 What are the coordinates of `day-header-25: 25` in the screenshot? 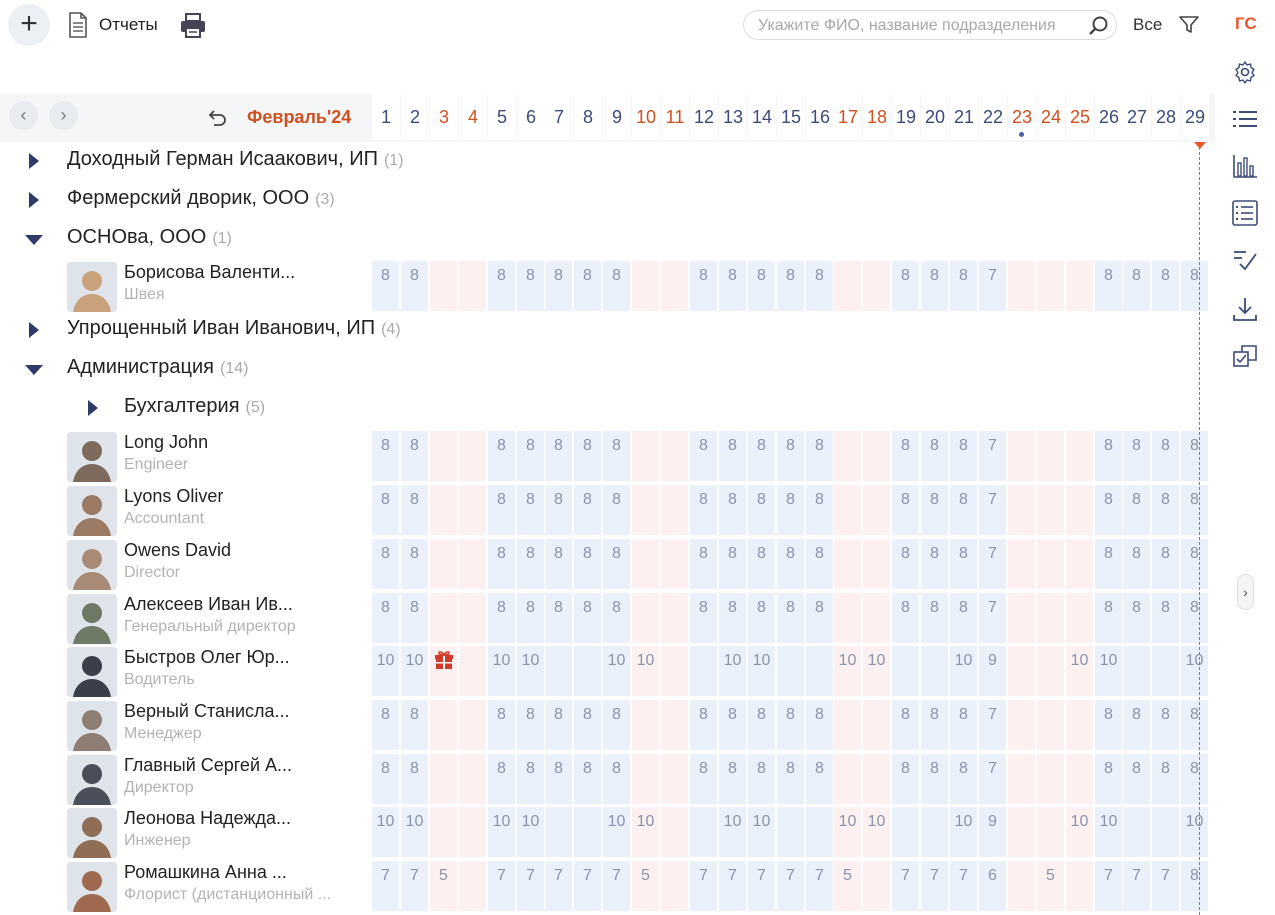 It's located at (1080, 117).